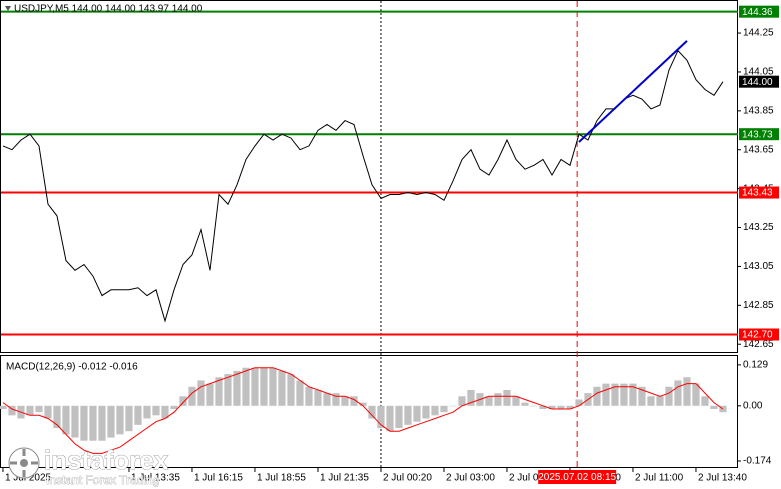 Image resolution: width=781 pixels, height=489 pixels. I want to click on current-price-label: 144.00, so click(757, 82).